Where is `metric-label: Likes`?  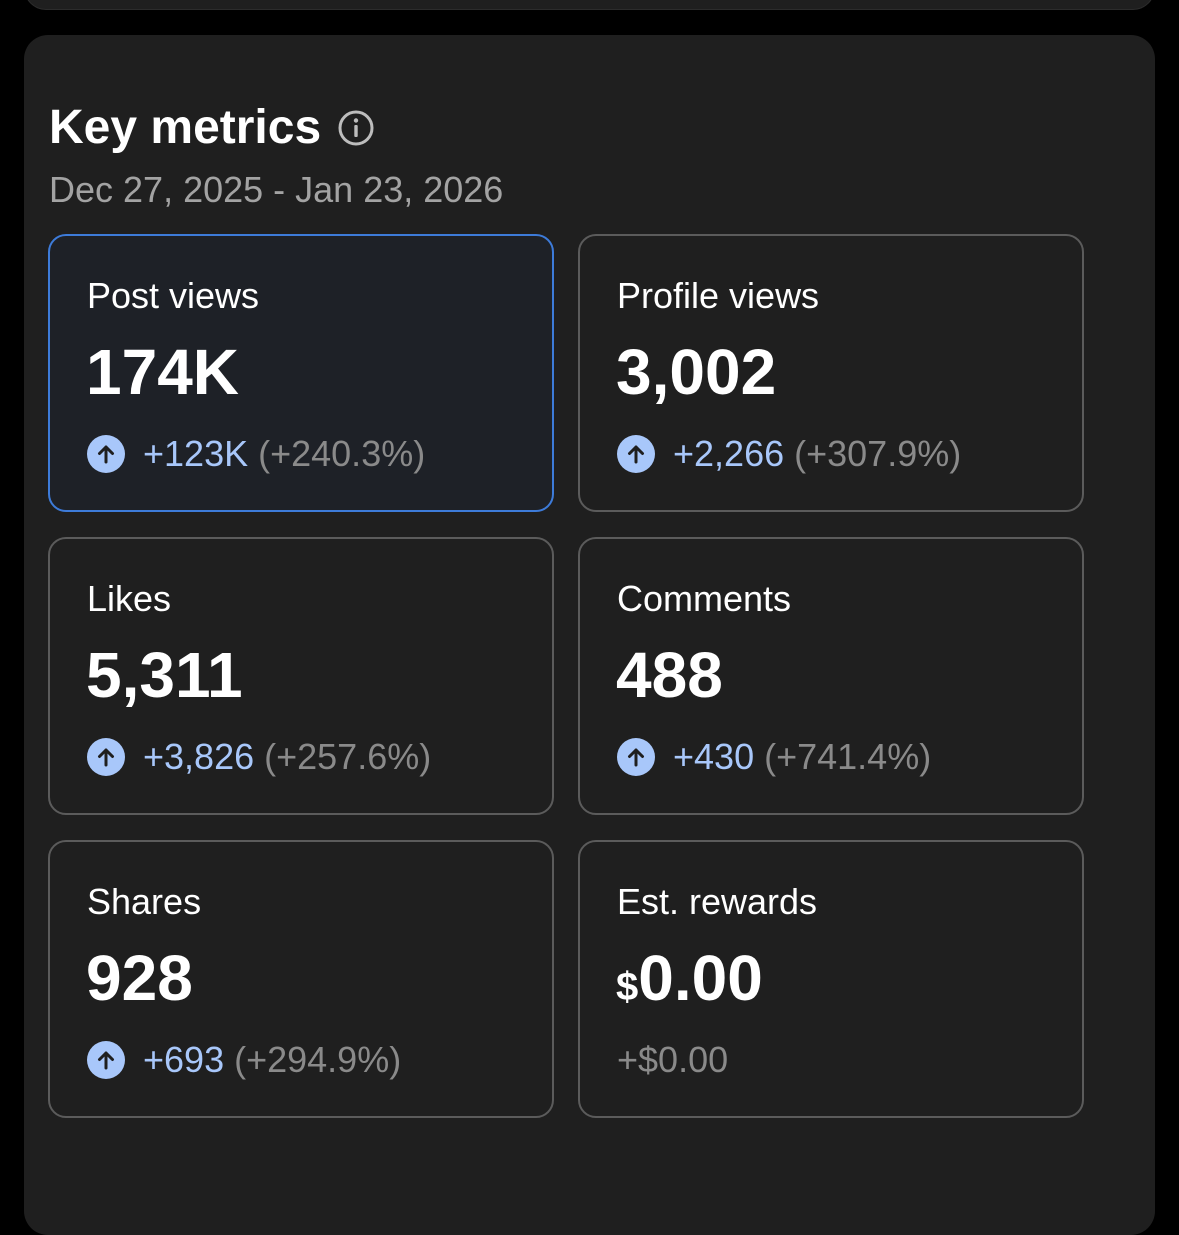 metric-label: Likes is located at coordinates (129, 598).